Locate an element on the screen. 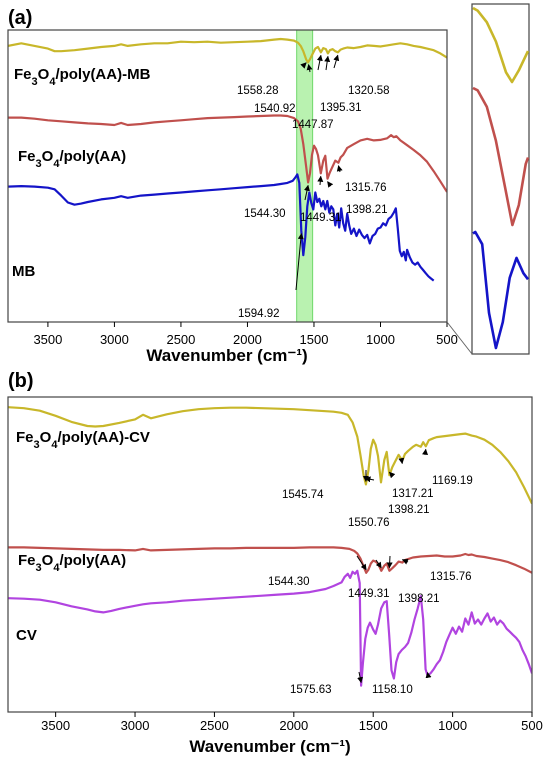 The image size is (550, 768). inset-frame is located at coordinates (500, 179).